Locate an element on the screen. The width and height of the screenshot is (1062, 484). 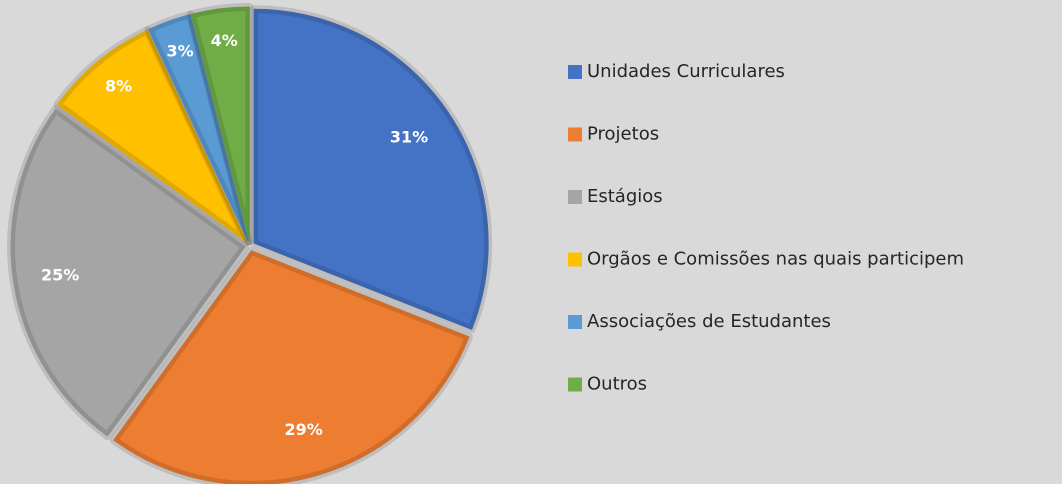
data-label: 29% is located at coordinates (303, 429).